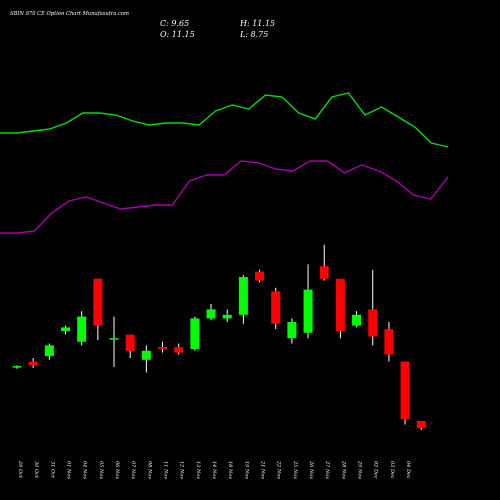 The height and width of the screenshot is (500, 500). Describe the element at coordinates (69, 14) in the screenshot. I see `chart-title: SBIN 970 CE Option Chart Munafasutra.com` at that location.